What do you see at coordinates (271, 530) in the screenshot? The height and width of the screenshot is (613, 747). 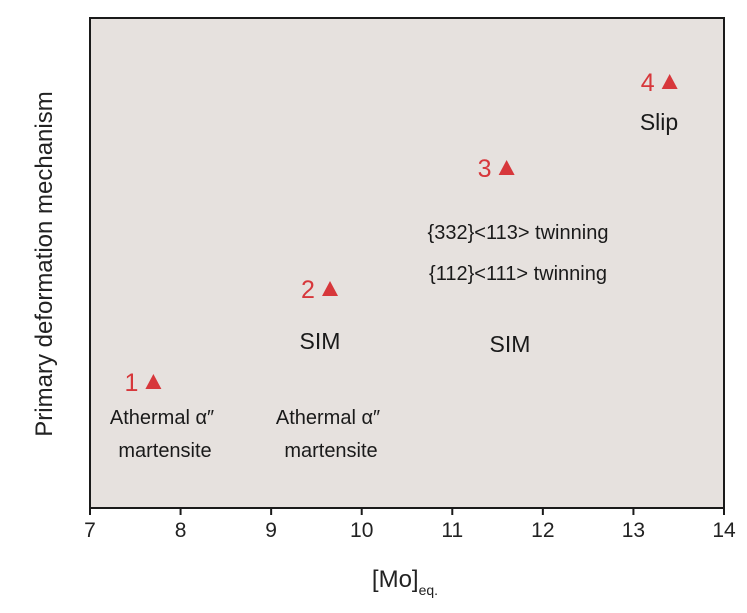 I see `x-tick-label: 9` at bounding box center [271, 530].